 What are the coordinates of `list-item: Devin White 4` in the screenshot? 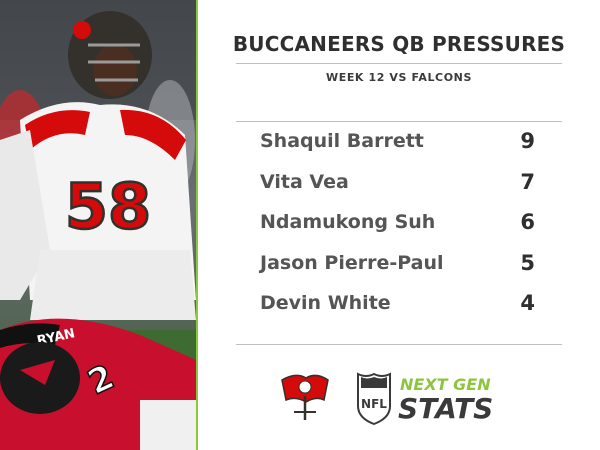 It's located at (397, 306).